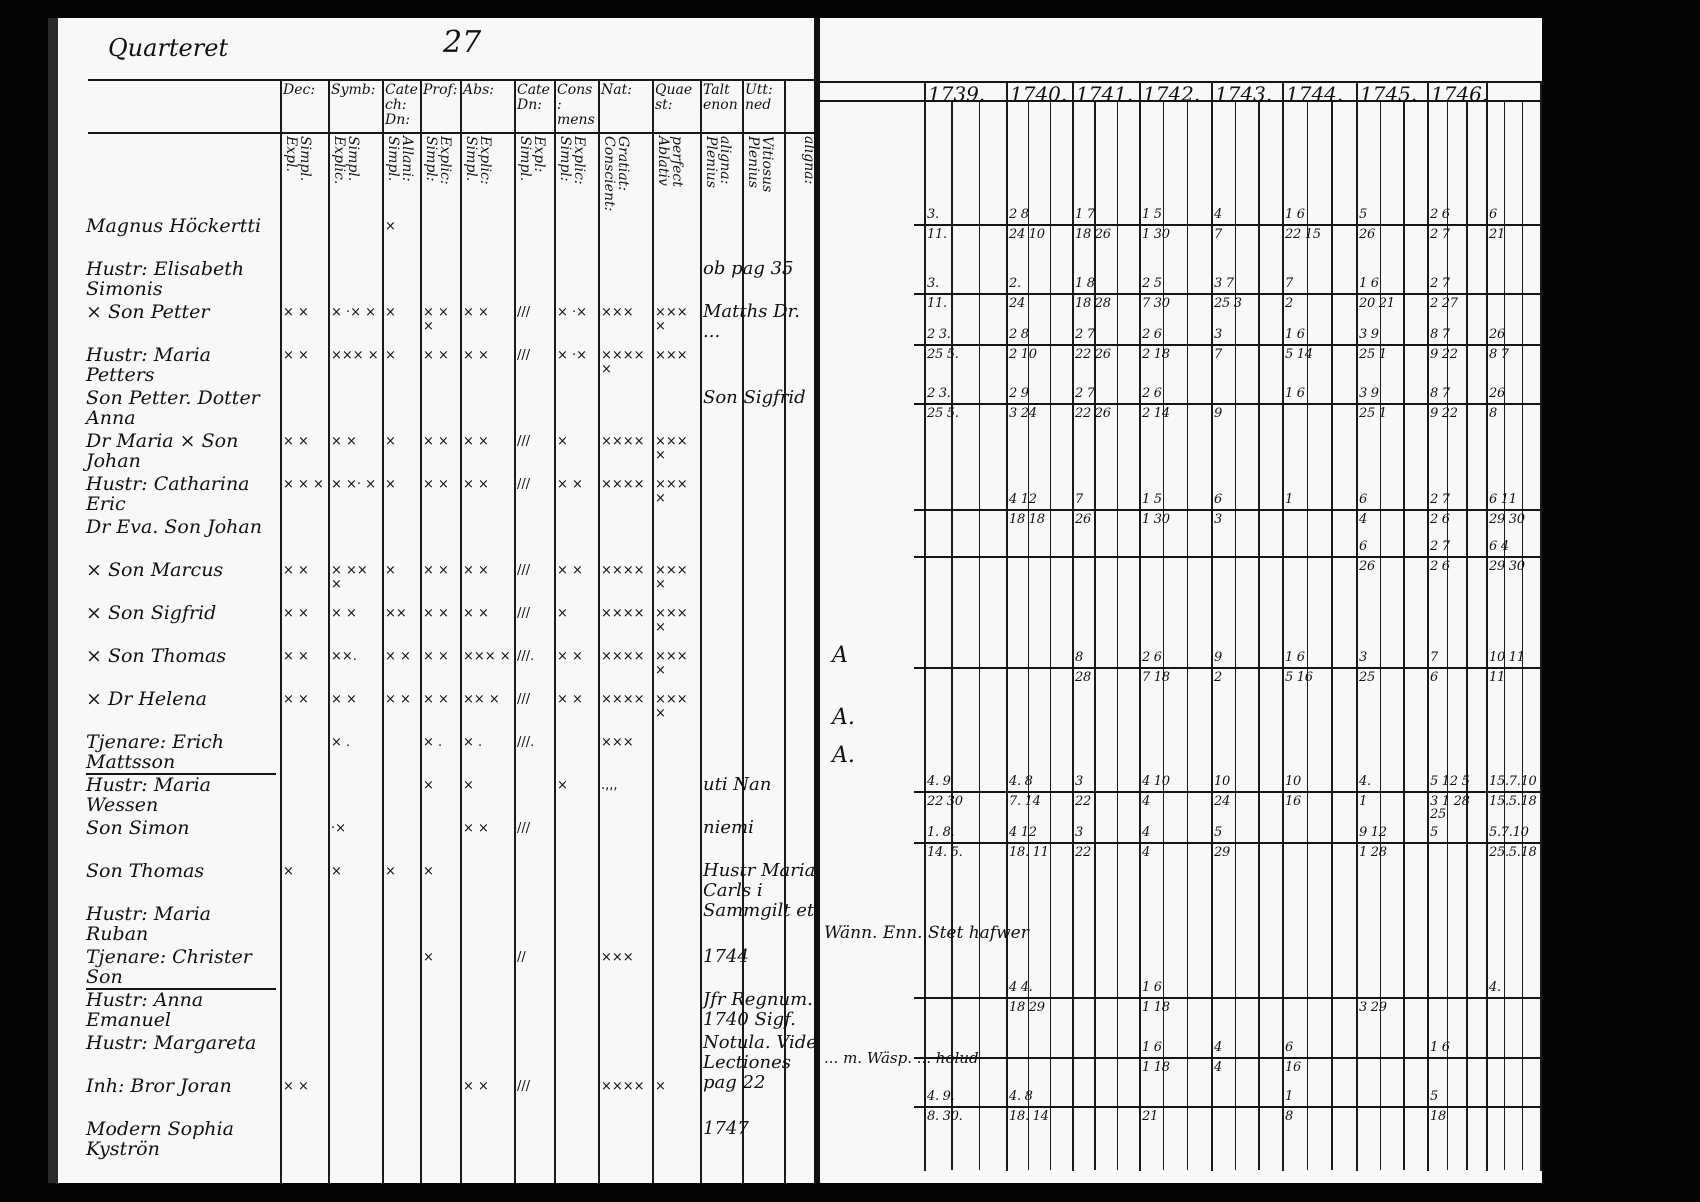 The height and width of the screenshot is (1202, 1700). Describe the element at coordinates (521, 957) in the screenshot. I see `examination-mark: //` at that location.